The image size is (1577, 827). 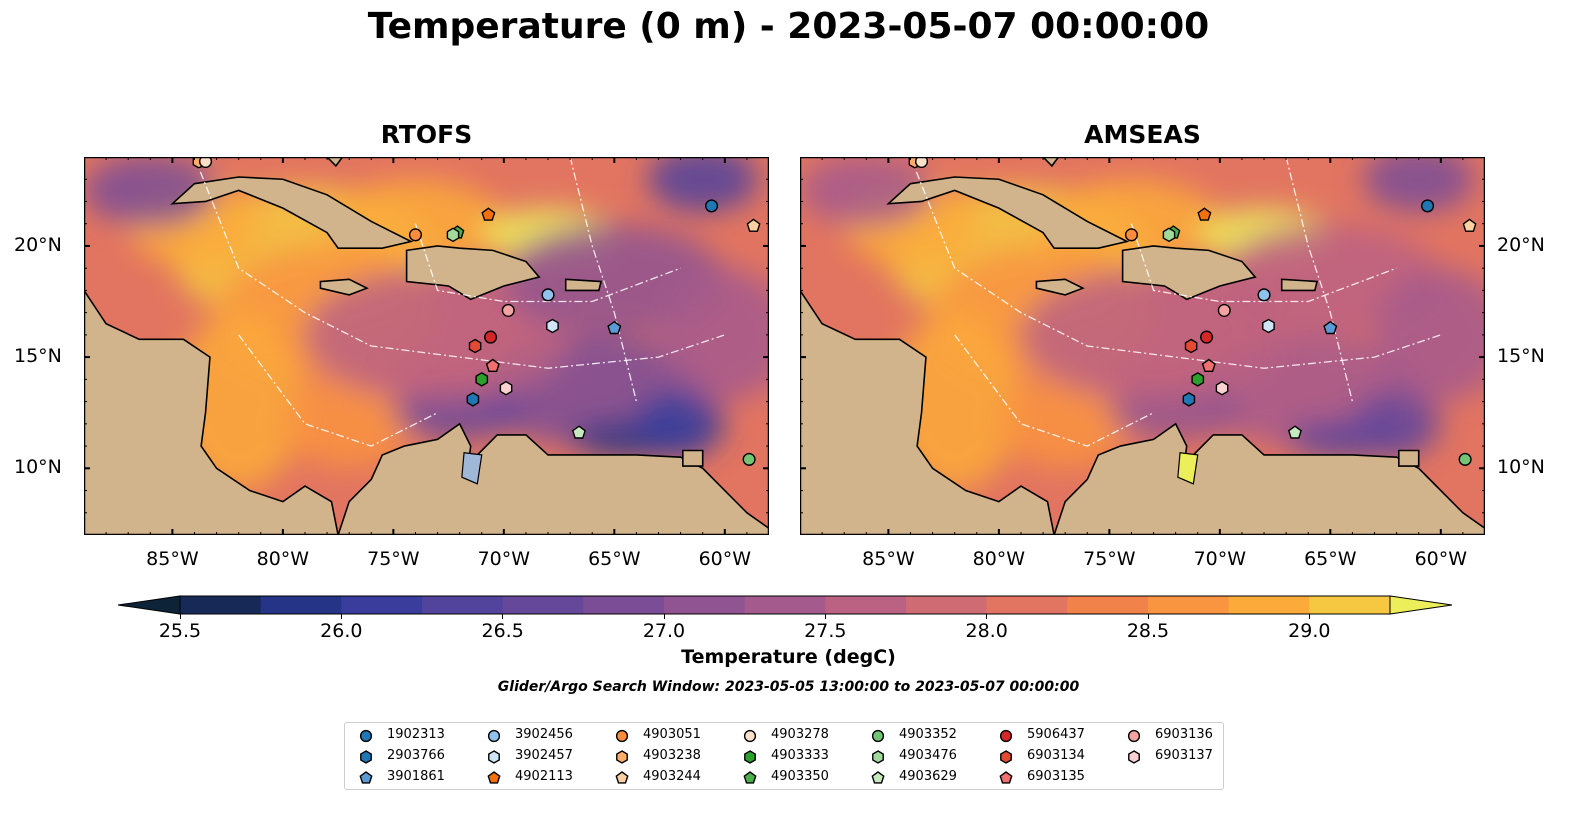 What do you see at coordinates (664, 631) in the screenshot?
I see `colorbar-tick-label: 27.0` at bounding box center [664, 631].